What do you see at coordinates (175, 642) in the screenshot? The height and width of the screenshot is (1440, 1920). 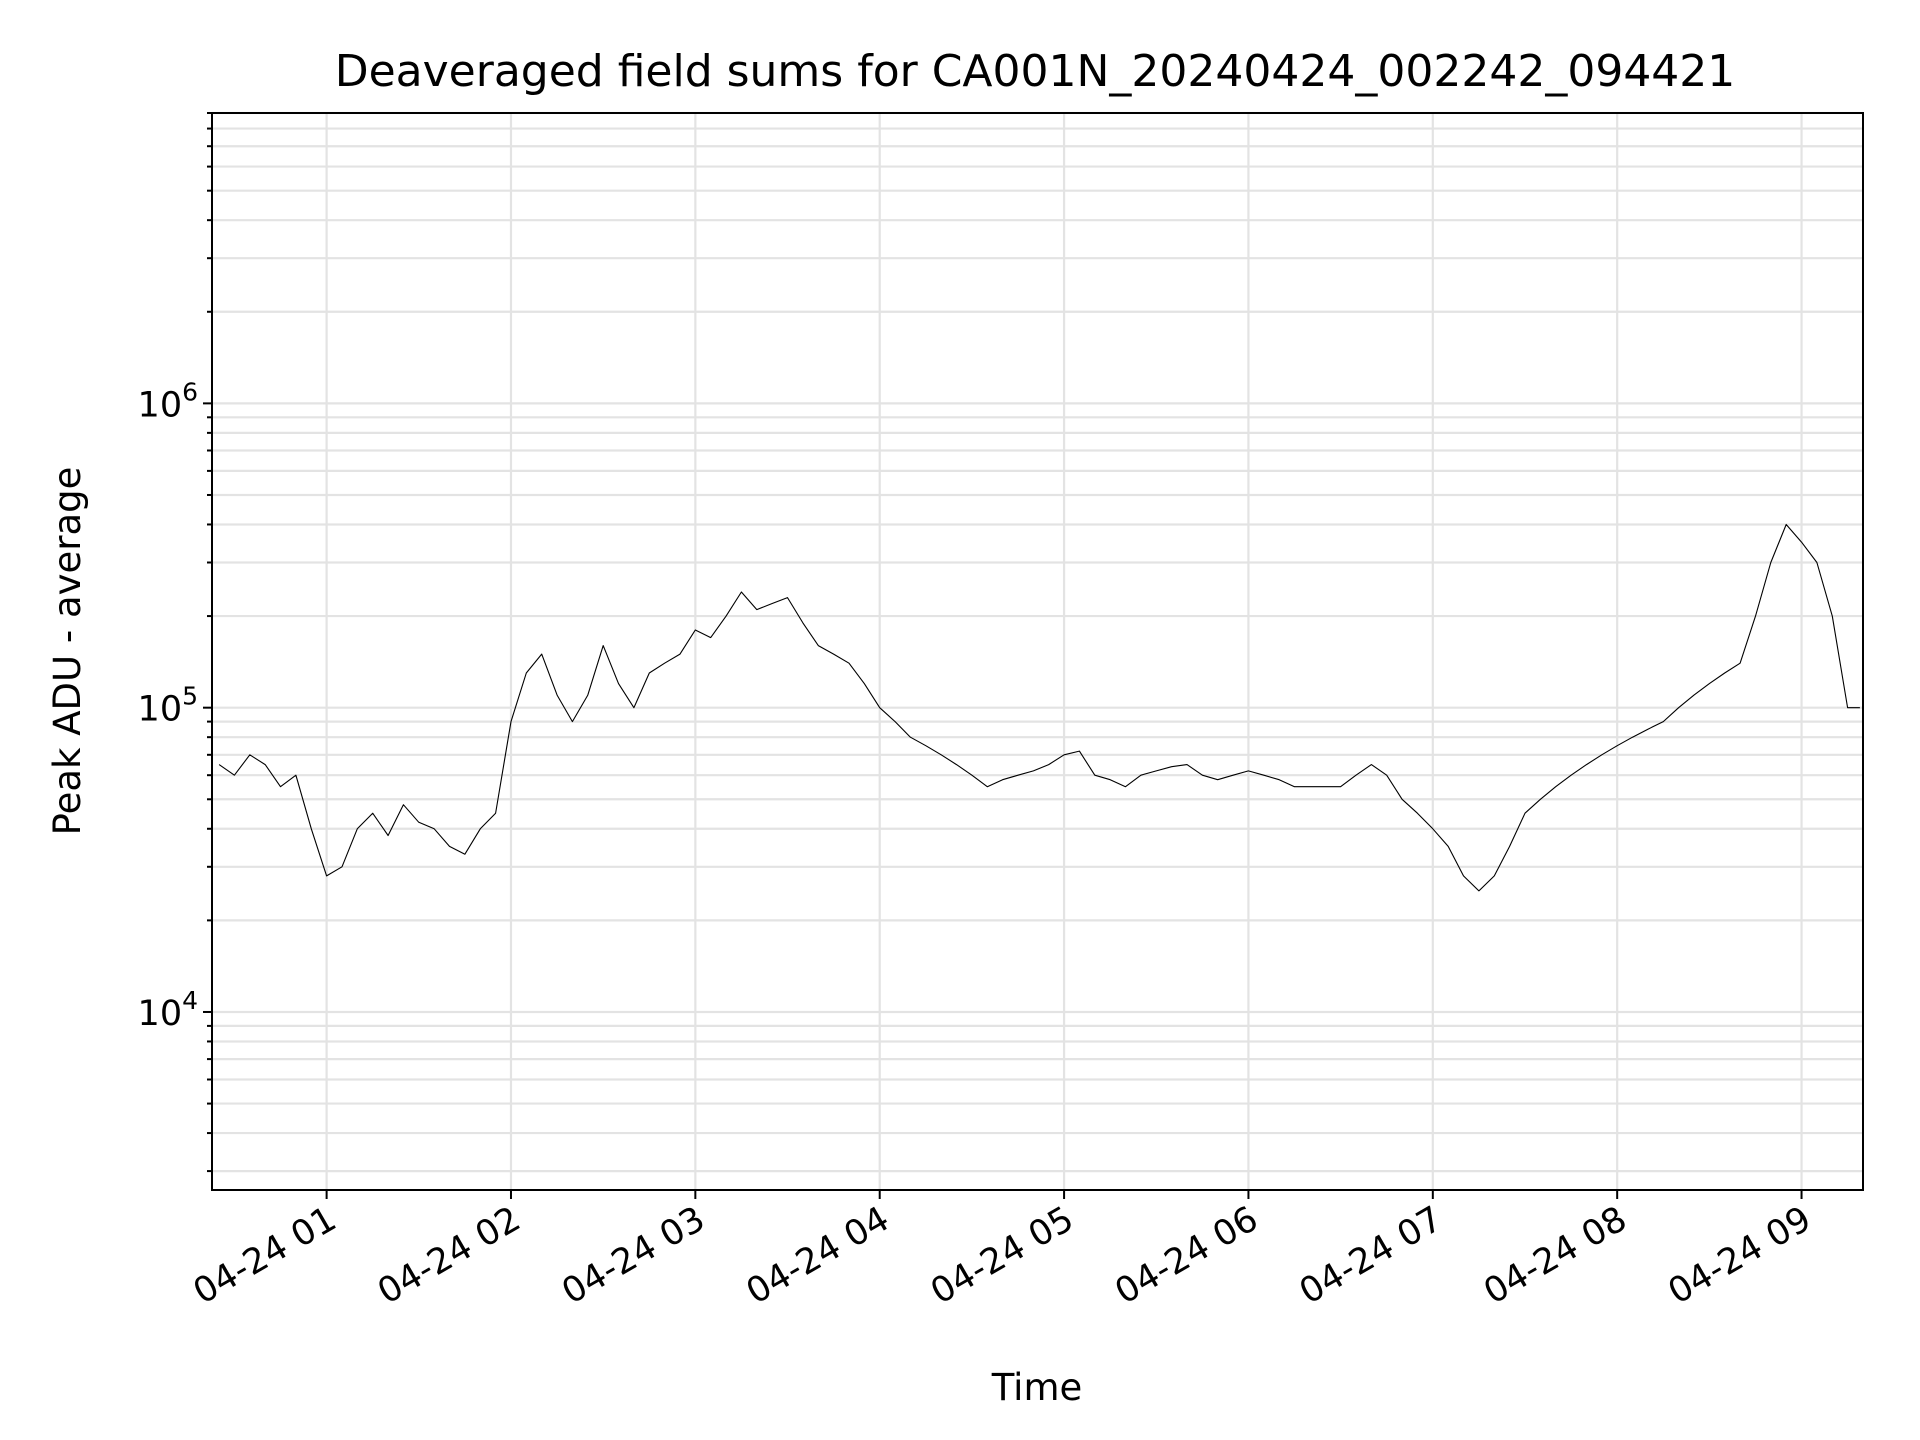 I see `y-axis-ticks: 10⁴ 10⁵ 10⁶` at bounding box center [175, 642].